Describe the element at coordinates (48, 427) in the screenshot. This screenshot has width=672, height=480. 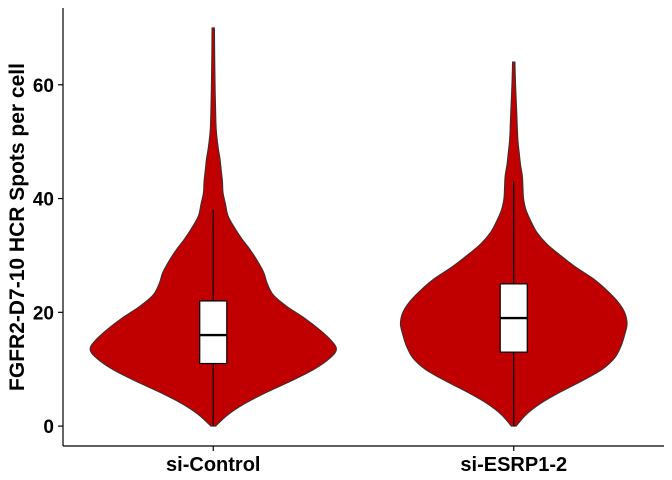
I see `y-tick-label: 0` at that location.